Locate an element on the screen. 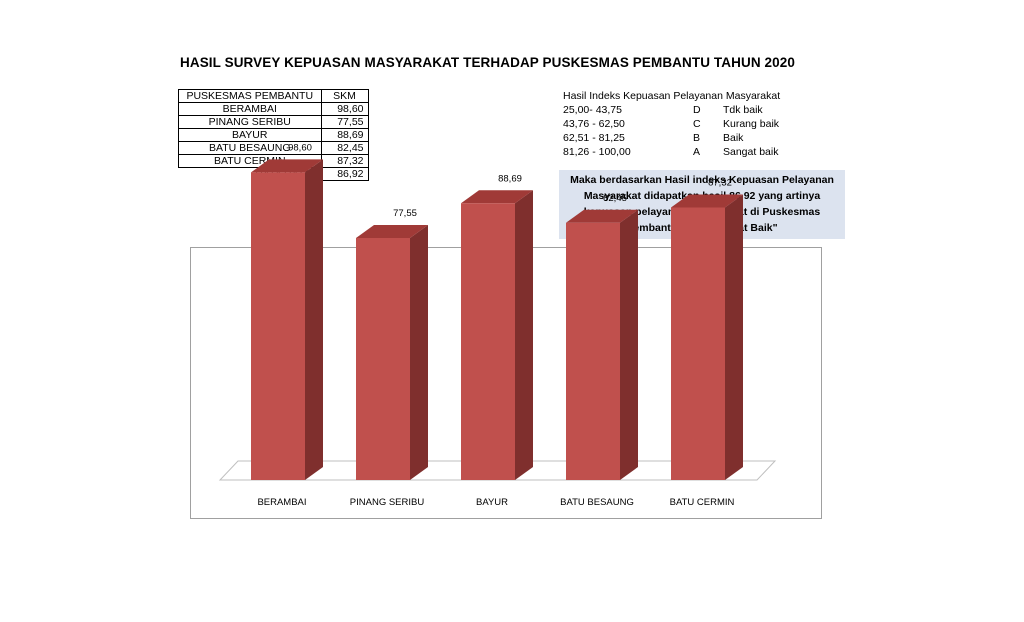  data-label: 82,45 is located at coordinates (615, 198).